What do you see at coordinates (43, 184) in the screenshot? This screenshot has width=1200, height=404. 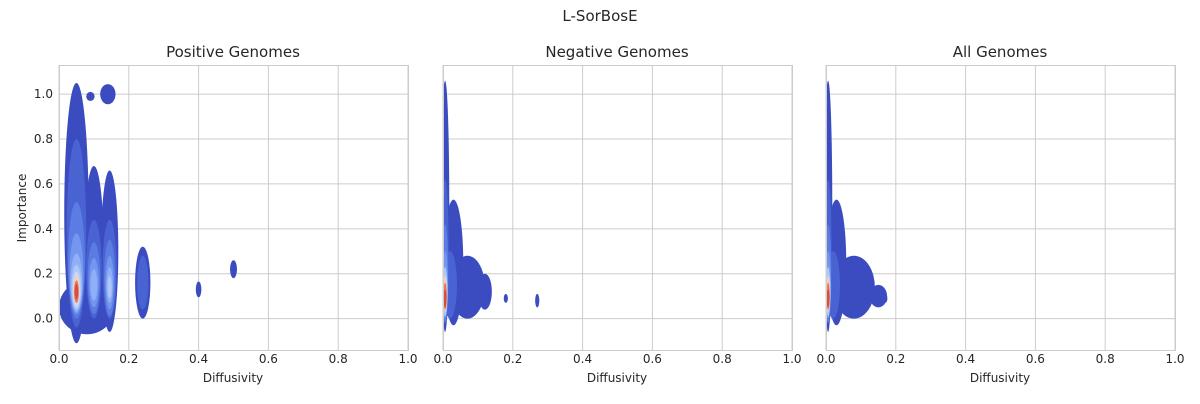 I see `y-tick-label: 0.6` at bounding box center [43, 184].